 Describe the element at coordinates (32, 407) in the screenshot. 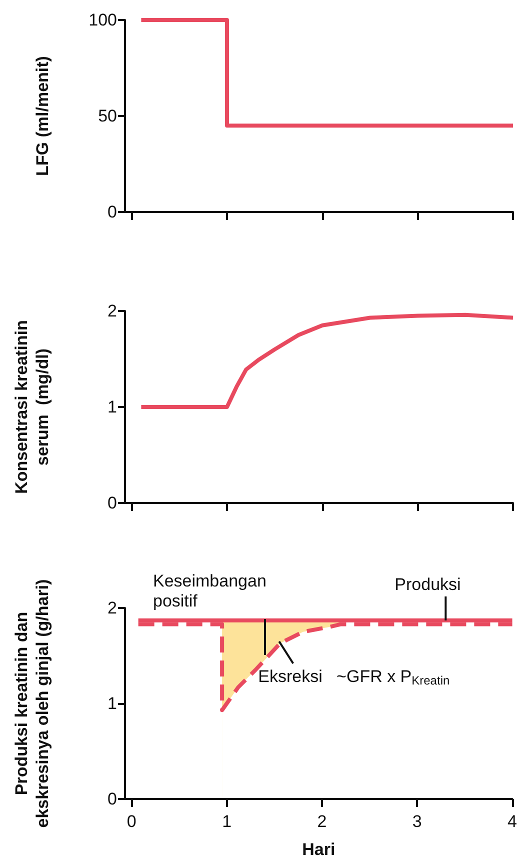

I see `y-axis-title: Konsentrasi kreatinin serum (mg/dl)` at that location.